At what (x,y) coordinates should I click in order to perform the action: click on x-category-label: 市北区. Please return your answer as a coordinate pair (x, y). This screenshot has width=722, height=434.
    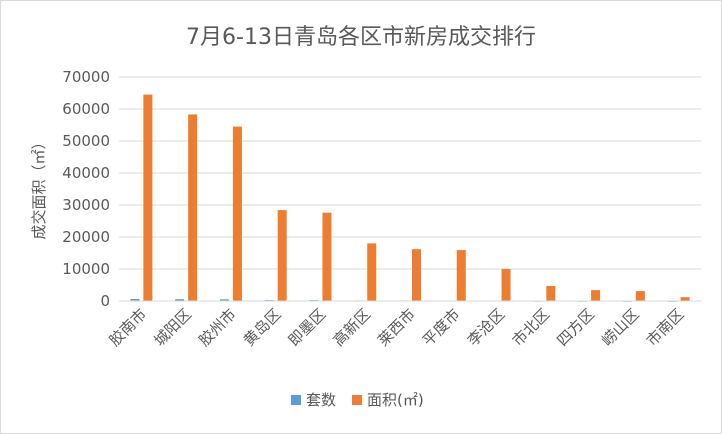
    Looking at the image, I should click on (531, 327).